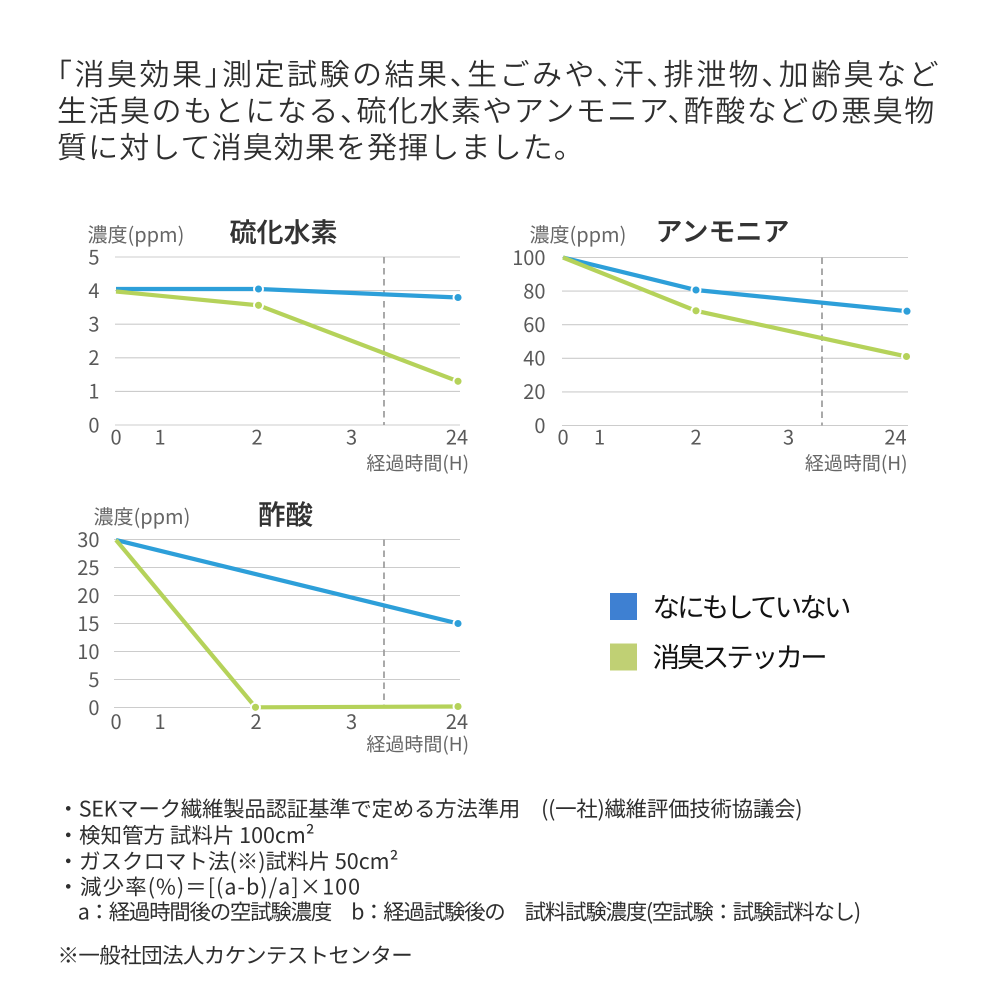 The width and height of the screenshot is (1000, 1000). Describe the element at coordinates (88, 650) in the screenshot. I see `svg-text: 10` at that location.